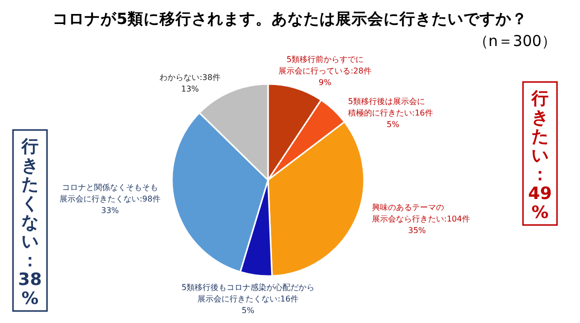 This screenshot has width=580, height=323. Describe the element at coordinates (515, 41) in the screenshot. I see `text: （n＝300）` at that location.